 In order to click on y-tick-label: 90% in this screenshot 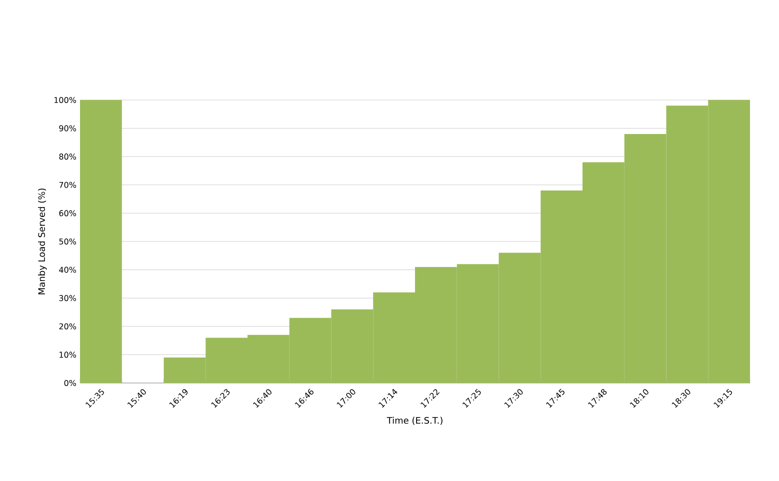, I will do `click(67, 128)`.